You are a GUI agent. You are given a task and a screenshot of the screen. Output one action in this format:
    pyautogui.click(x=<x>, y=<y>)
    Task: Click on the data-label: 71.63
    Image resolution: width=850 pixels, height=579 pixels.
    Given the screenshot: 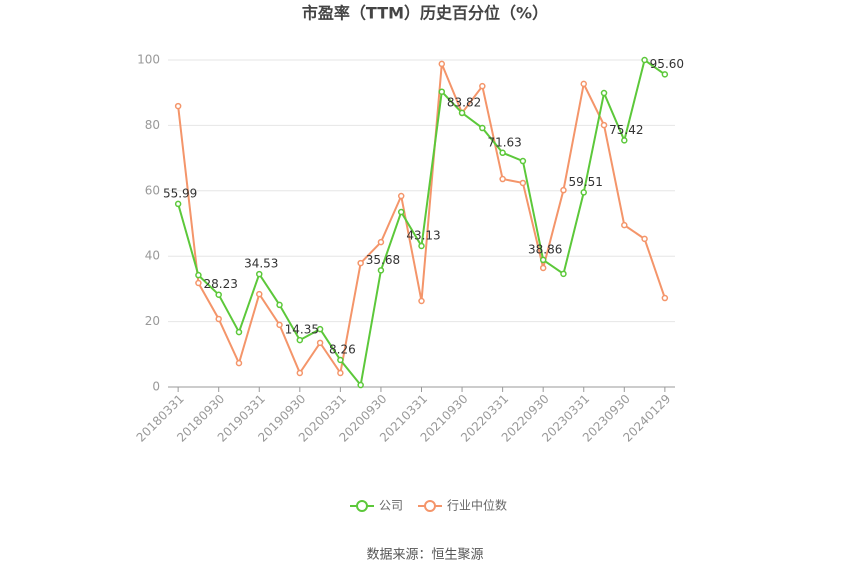 What is the action you would take?
    pyautogui.click(x=504, y=142)
    